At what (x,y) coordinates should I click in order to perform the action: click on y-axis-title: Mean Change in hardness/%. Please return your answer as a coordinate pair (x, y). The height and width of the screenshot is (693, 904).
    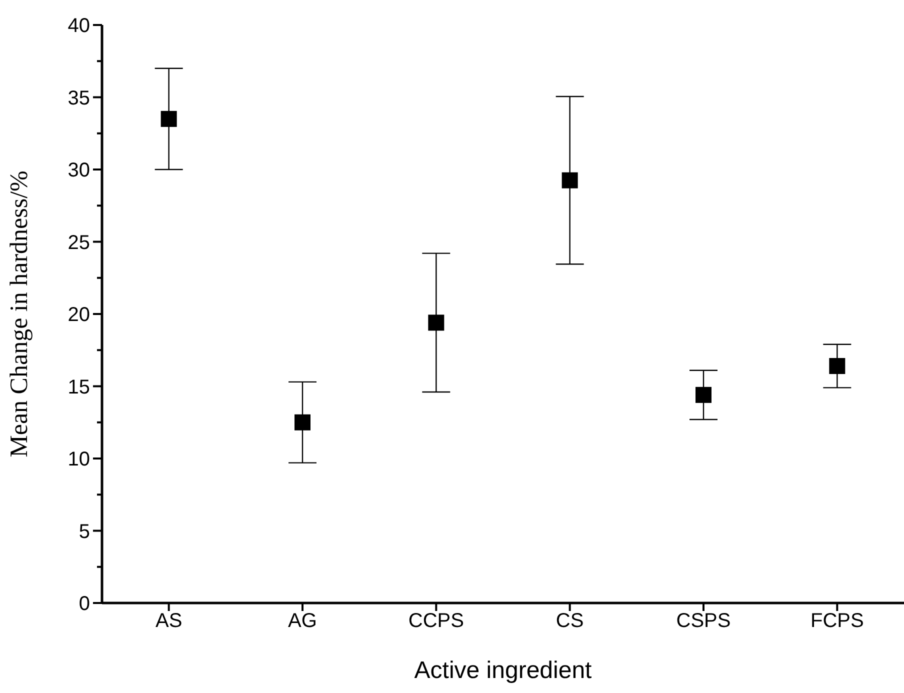
    Looking at the image, I should click on (19, 314).